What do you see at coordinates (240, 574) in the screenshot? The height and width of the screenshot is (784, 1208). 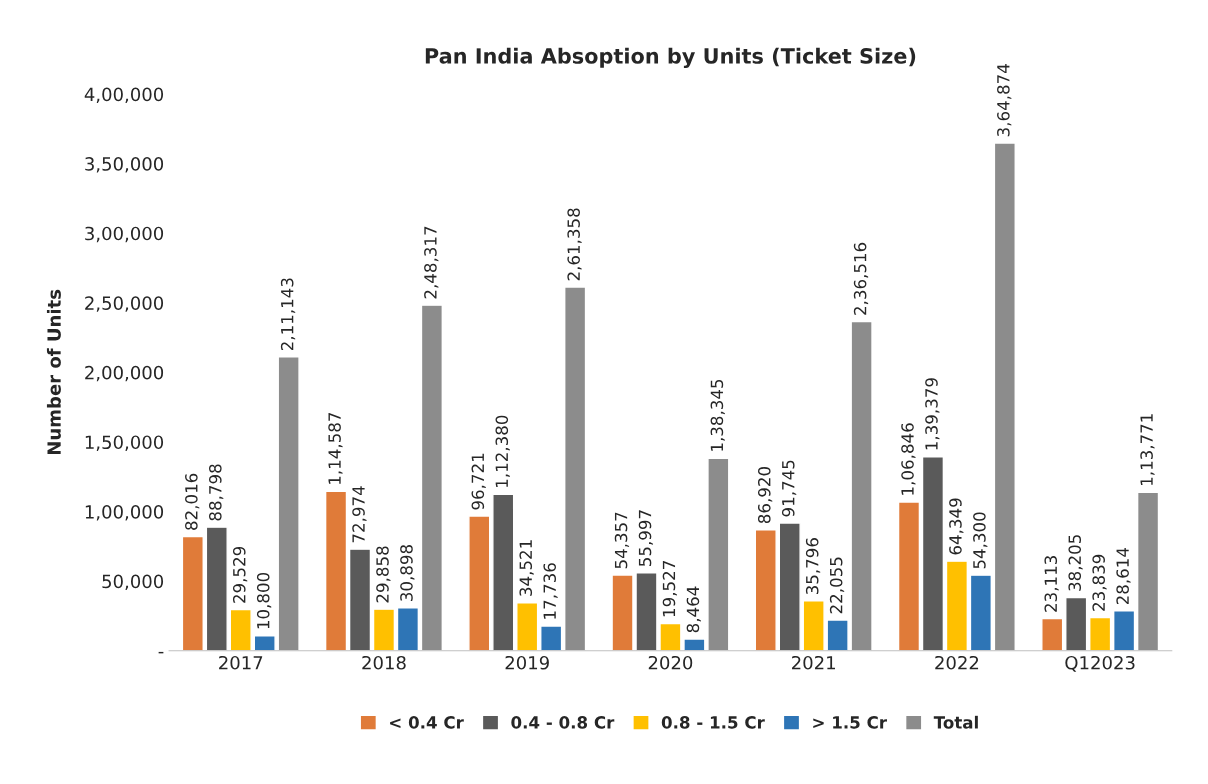 I see `data-label: 29,529` at bounding box center [240, 574].